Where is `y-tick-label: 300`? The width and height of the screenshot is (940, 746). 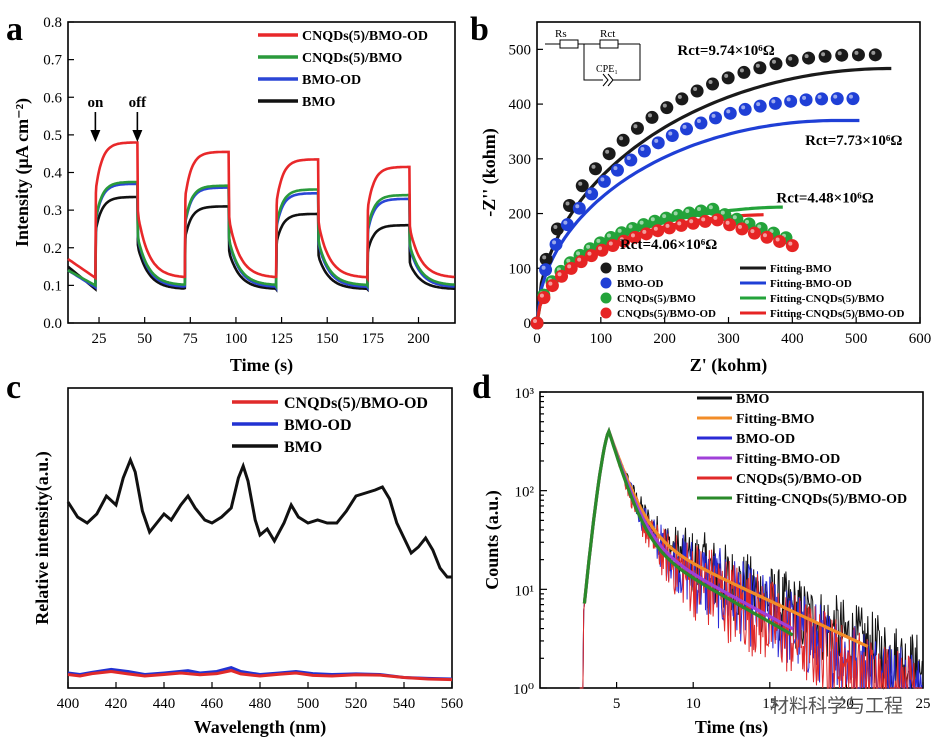
y-tick-label: 300 is located at coordinates (520, 160).